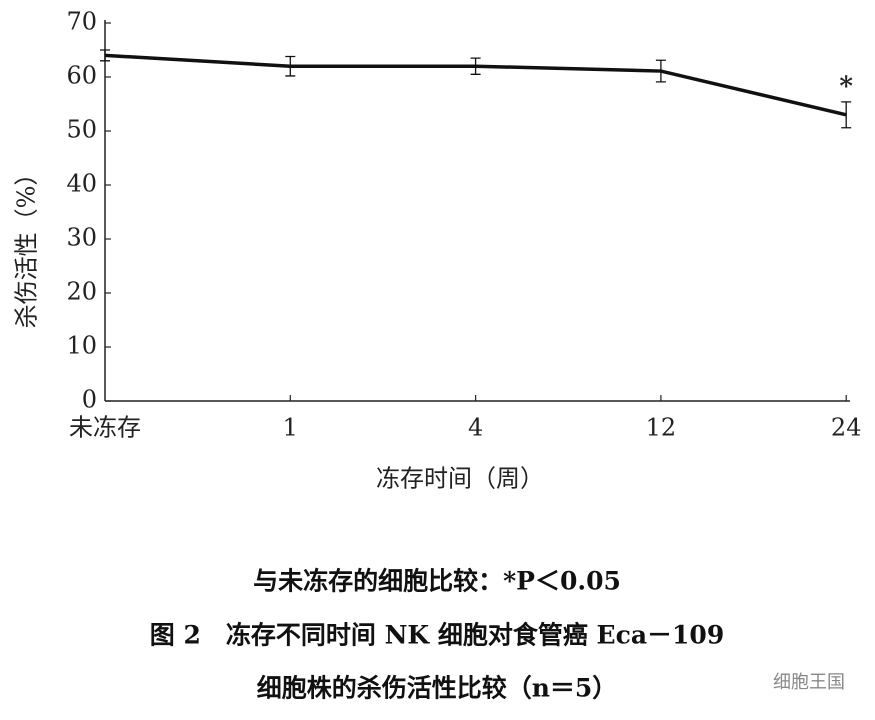  What do you see at coordinates (475, 428) in the screenshot?
I see `x-tick-label: 4` at bounding box center [475, 428].